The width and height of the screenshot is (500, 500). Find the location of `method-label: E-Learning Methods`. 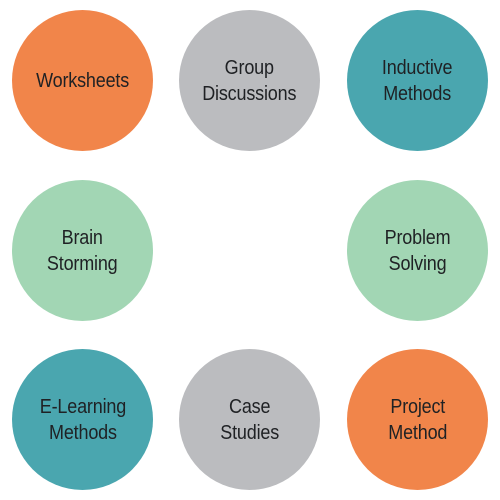

method-label: E-Learning Methods is located at coordinates (82, 419).